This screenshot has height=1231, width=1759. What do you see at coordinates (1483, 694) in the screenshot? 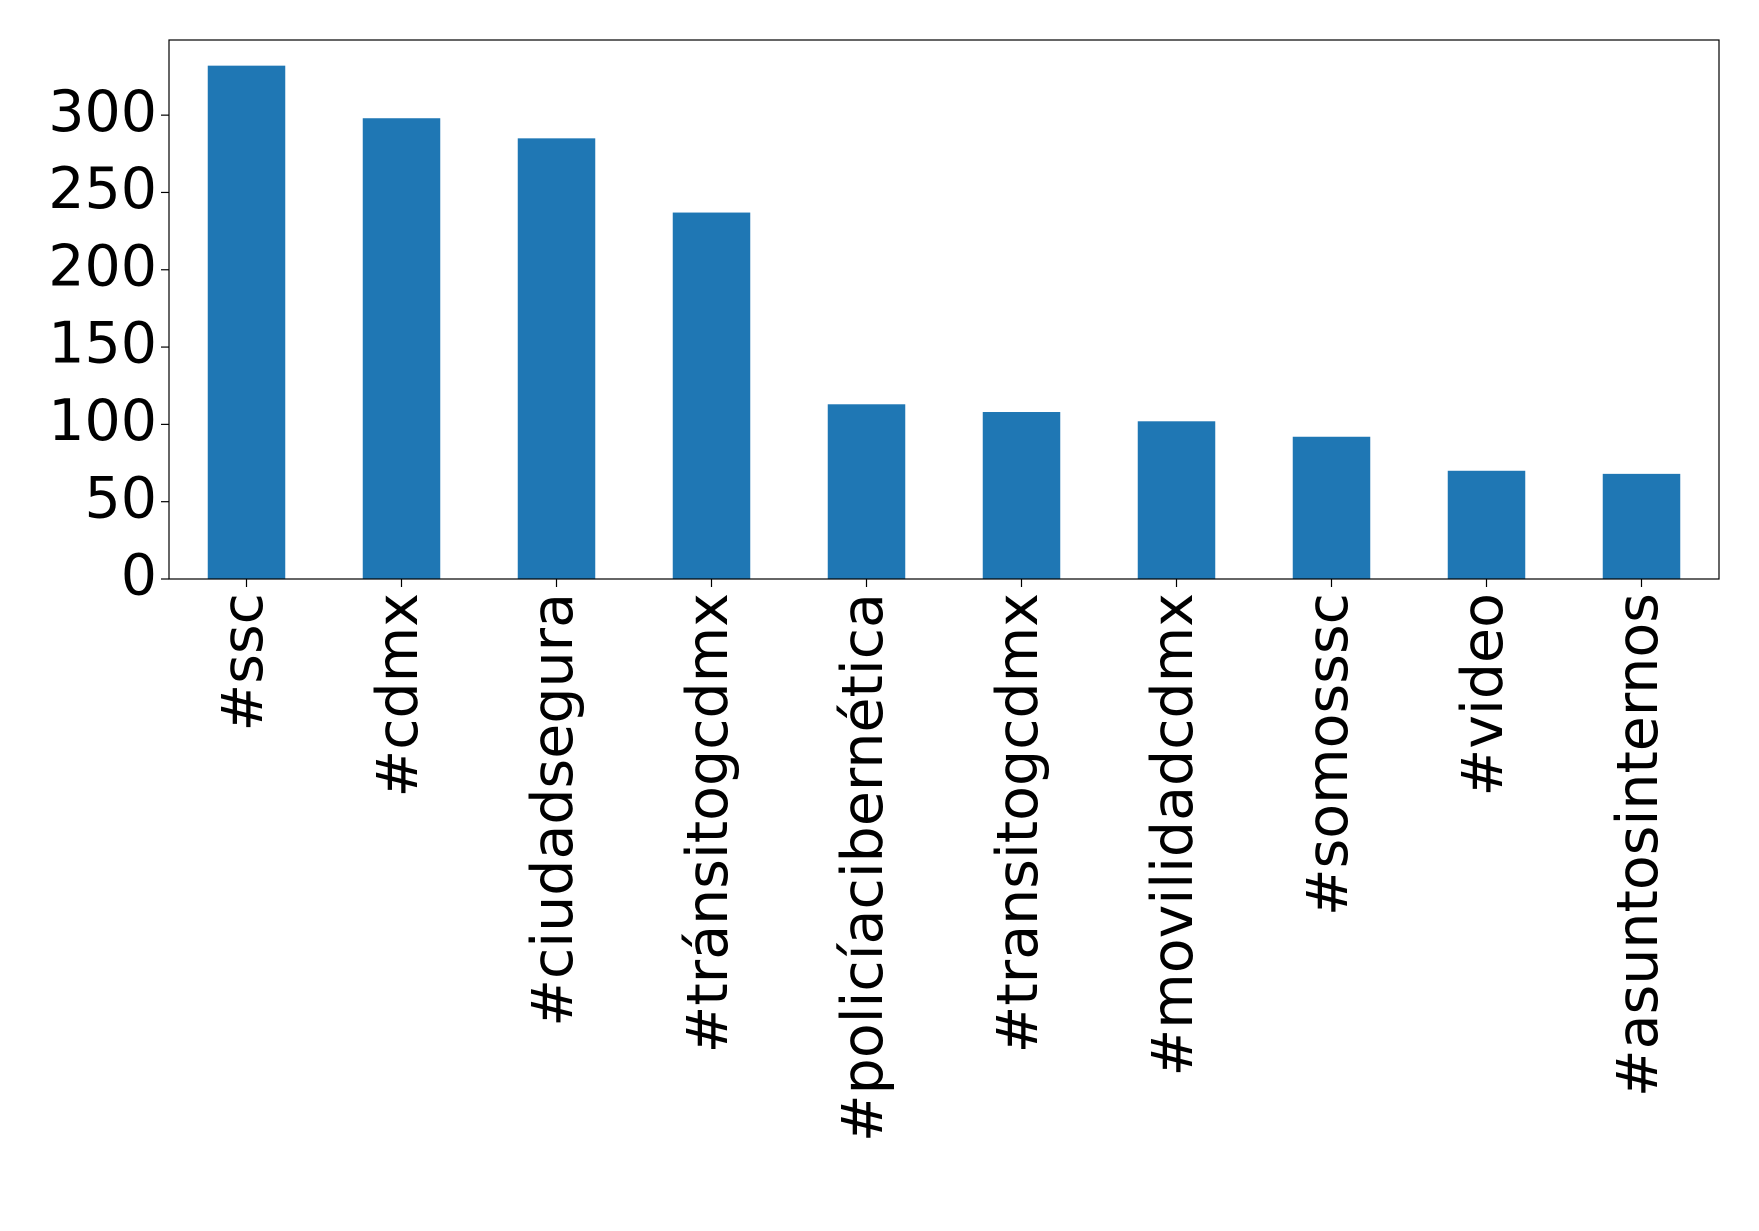
I see `x-tick-label: #video` at bounding box center [1483, 694].